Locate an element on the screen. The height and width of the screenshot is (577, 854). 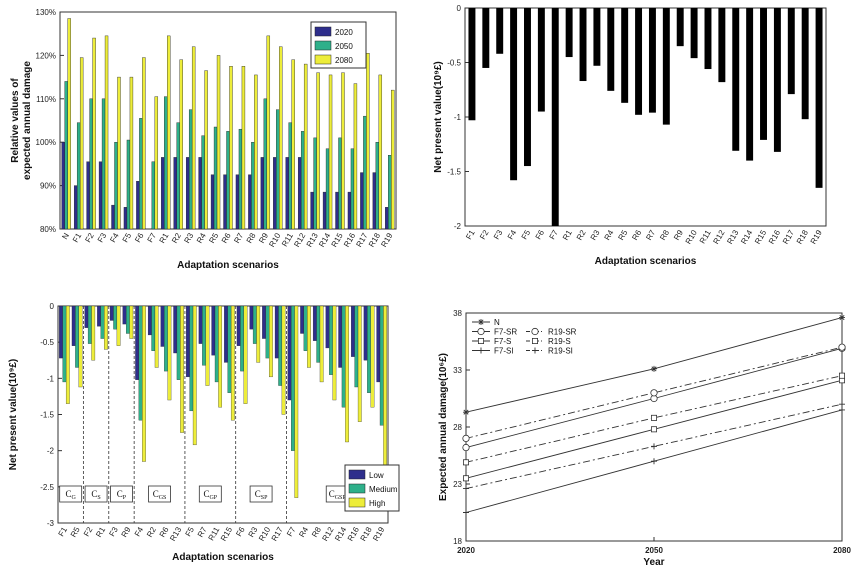
bar-R5 is located at coordinates (625, 55).